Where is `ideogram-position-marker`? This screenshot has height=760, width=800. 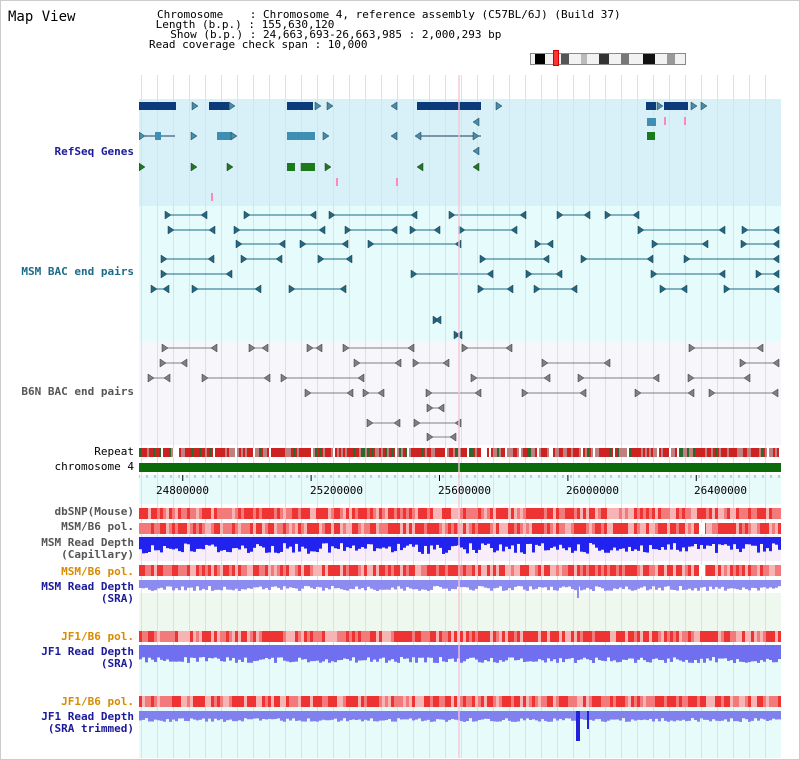 ideogram-position-marker is located at coordinates (556, 58).